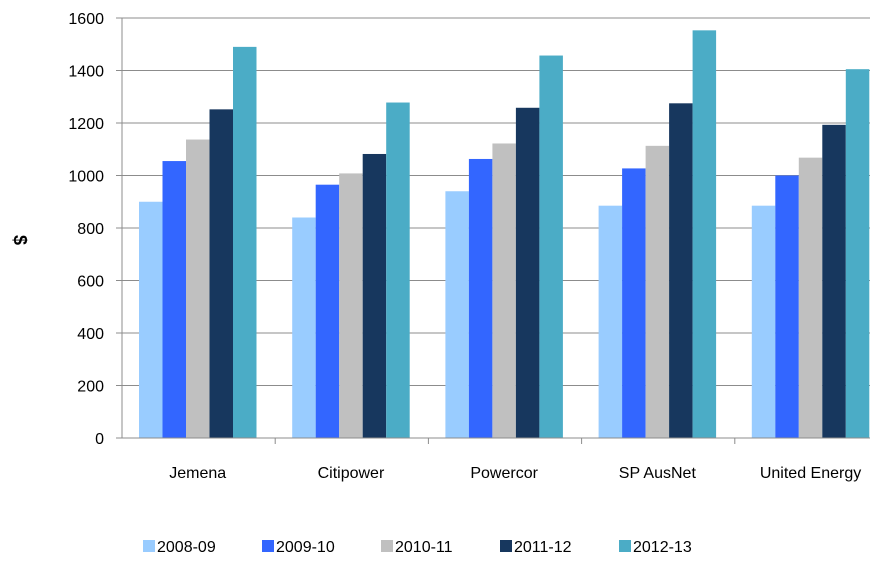 The width and height of the screenshot is (877, 565). I want to click on legend-label: 2009-10, so click(305, 547).